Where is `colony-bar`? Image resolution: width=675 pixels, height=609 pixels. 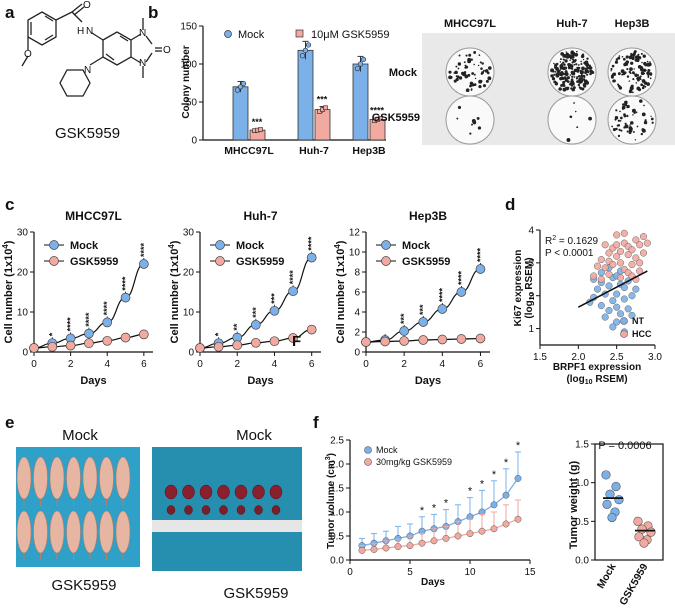 colony-bar is located at coordinates (322, 125).